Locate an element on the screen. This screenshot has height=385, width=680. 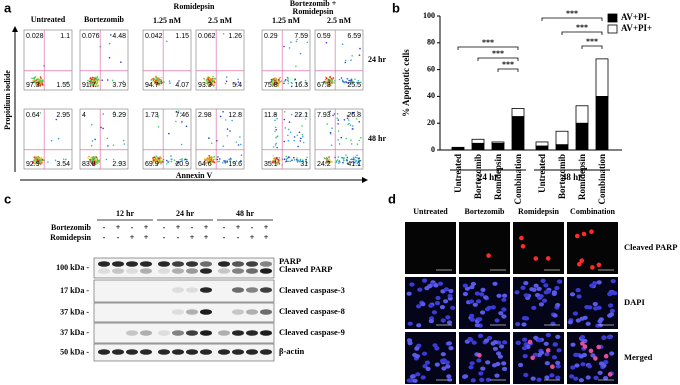
quadrant-value: 19.6 is located at coordinates (235, 164).